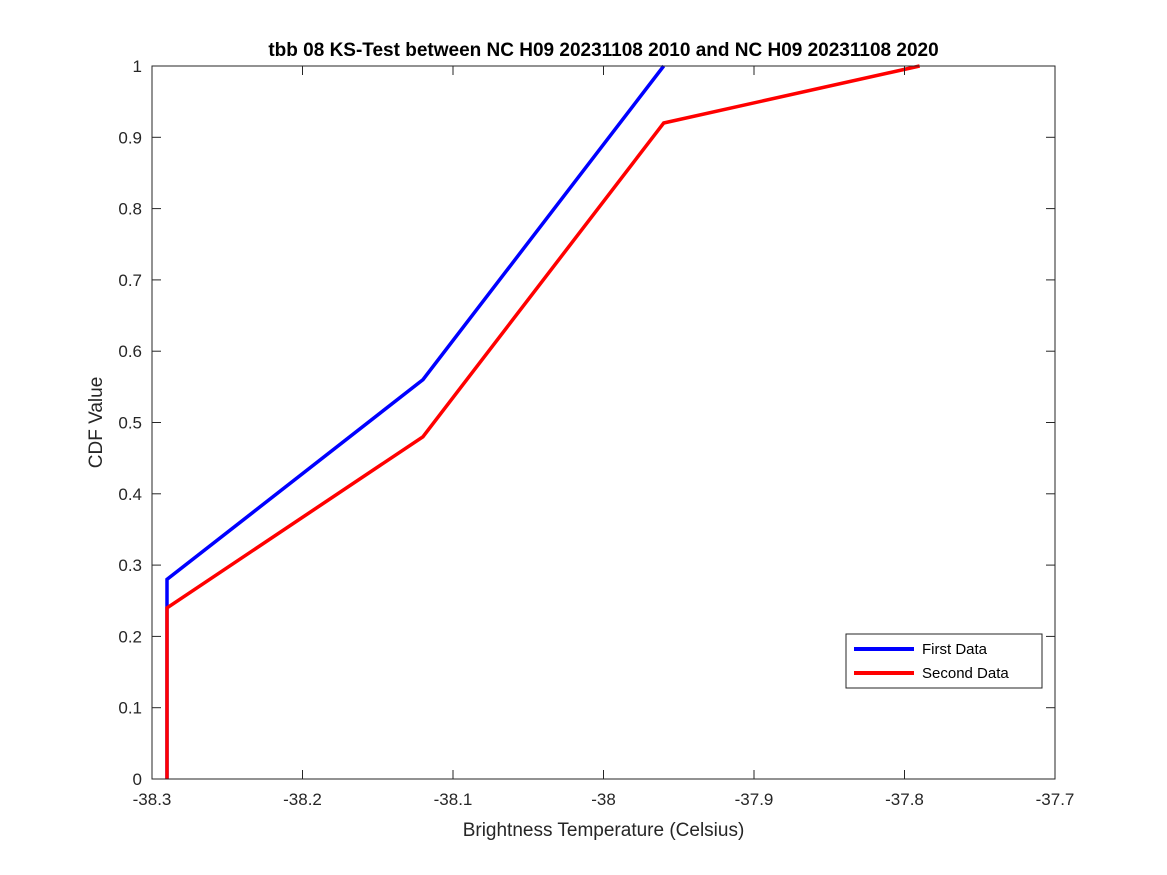 The image size is (1167, 875). I want to click on x-tick-label: -38.2, so click(302, 799).